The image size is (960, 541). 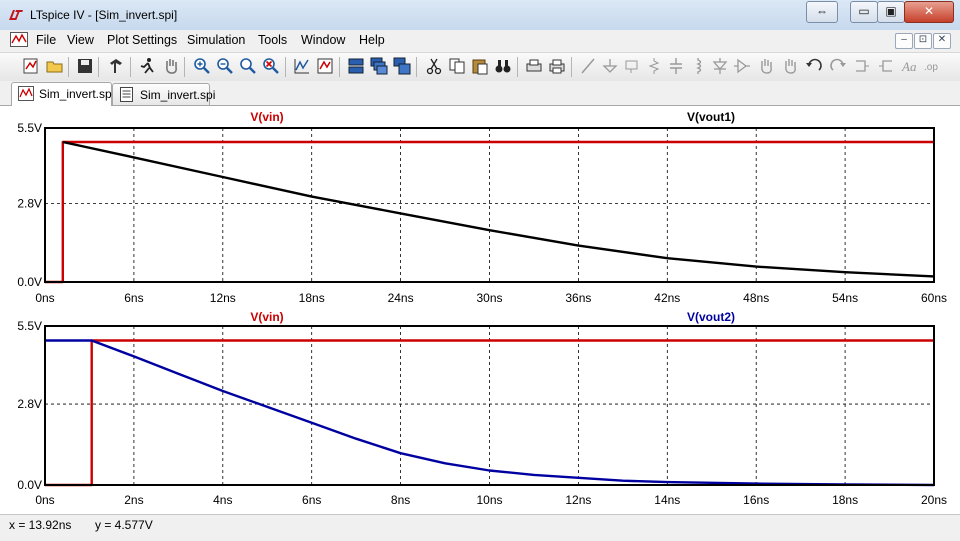 What do you see at coordinates (904, 41) in the screenshot?
I see `mdi-minimize-button: –` at bounding box center [904, 41].